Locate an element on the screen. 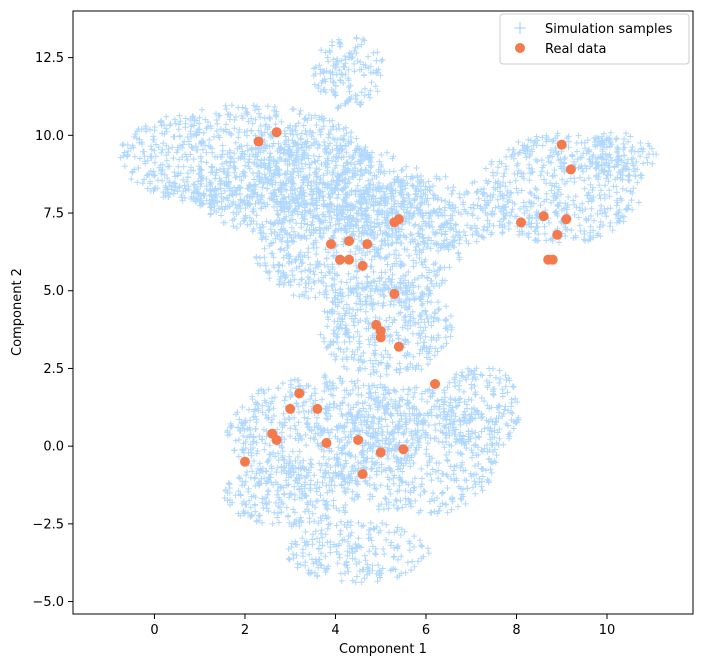  legend-marker-simulation is located at coordinates (520, 28).